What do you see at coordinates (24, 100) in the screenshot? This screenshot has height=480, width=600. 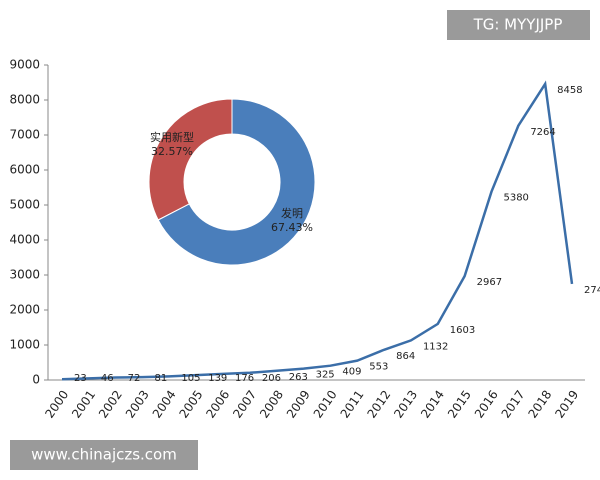 I see `y-tick-label: 8000` at bounding box center [24, 100].